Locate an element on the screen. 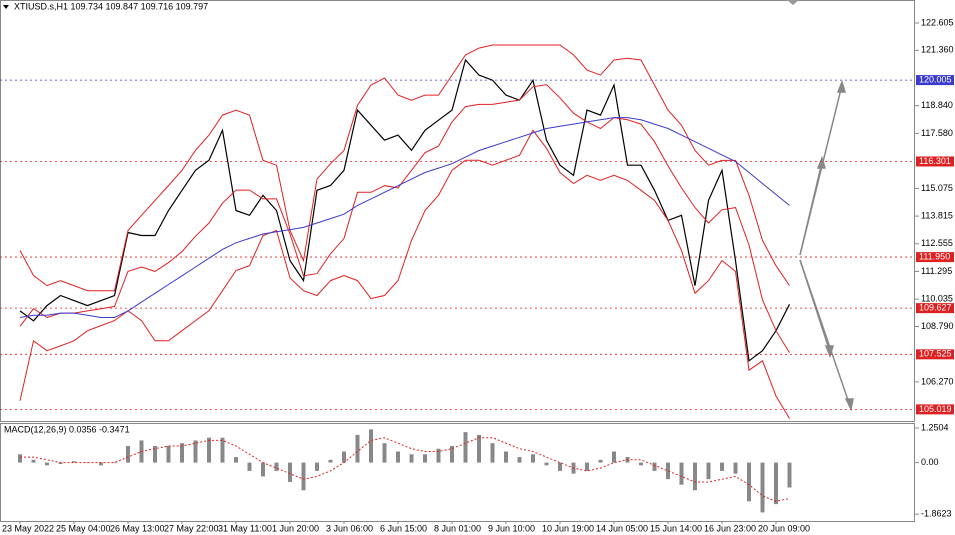 The image size is (955, 535). y-tick-label: 117.580 is located at coordinates (937, 133).